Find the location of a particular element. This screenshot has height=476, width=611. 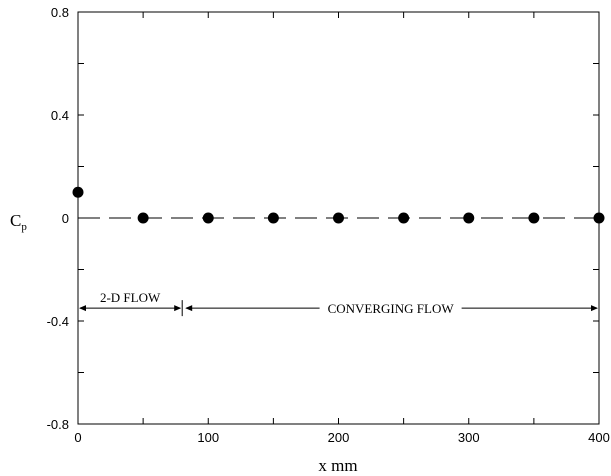

x-tick-label: 100 is located at coordinates (208, 437).